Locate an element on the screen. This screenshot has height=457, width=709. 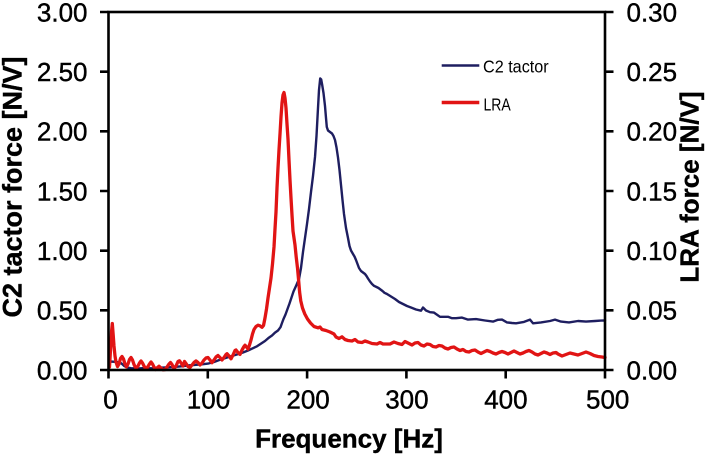
svg-text: 0.05 is located at coordinates (652, 311).